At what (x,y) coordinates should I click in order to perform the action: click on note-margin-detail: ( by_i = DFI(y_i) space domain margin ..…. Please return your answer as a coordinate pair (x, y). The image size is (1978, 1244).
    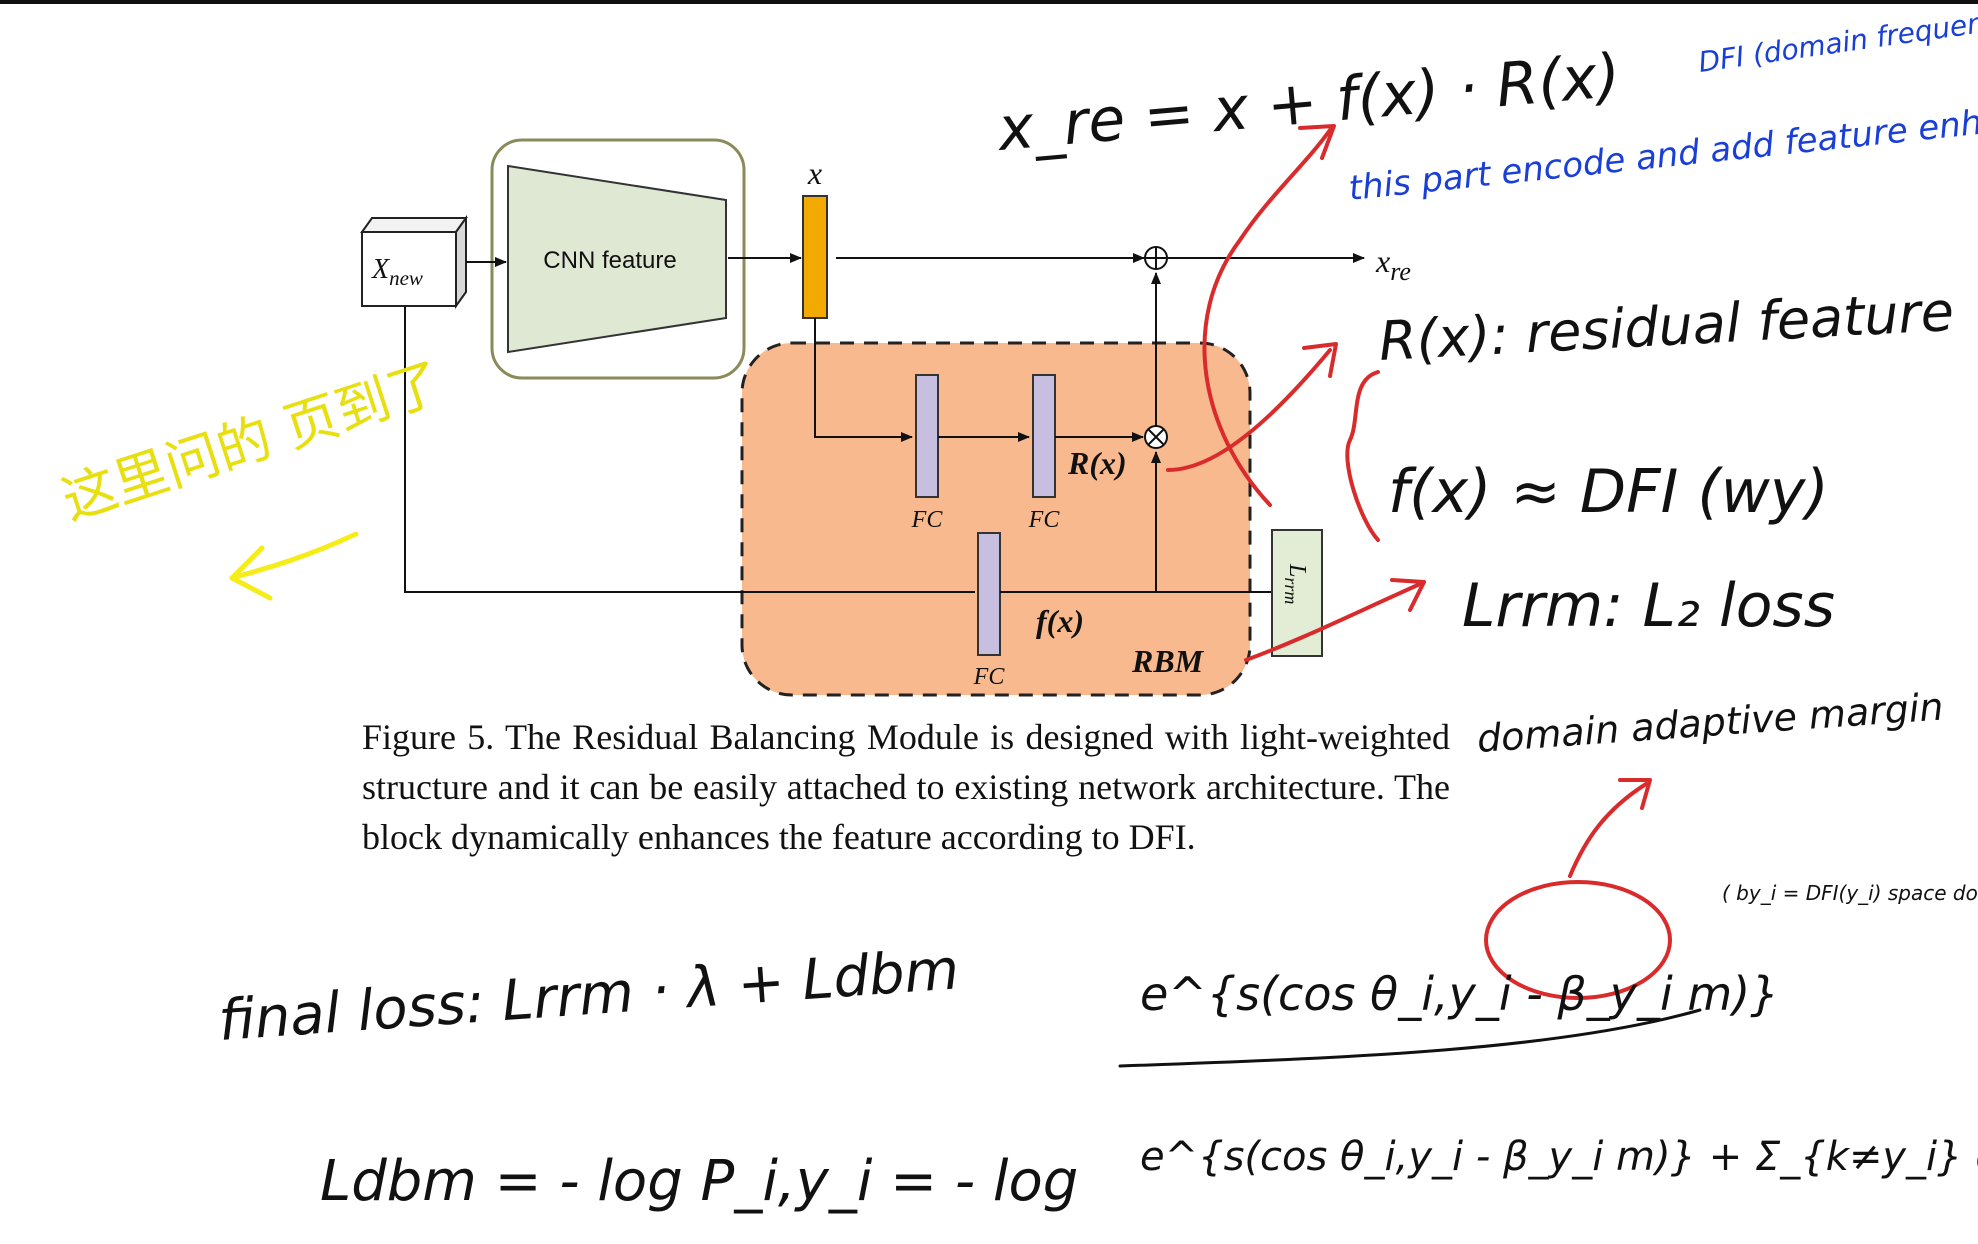
    Looking at the image, I should click on (1850, 893).